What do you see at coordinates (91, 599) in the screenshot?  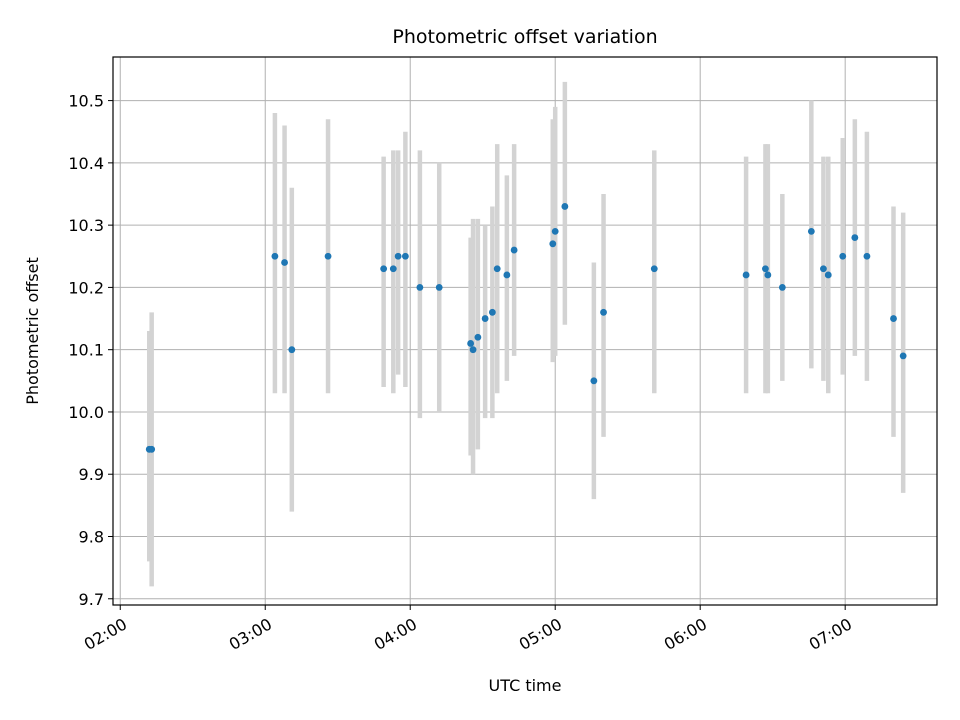 I see `y-tick-label: 9.7` at bounding box center [91, 599].